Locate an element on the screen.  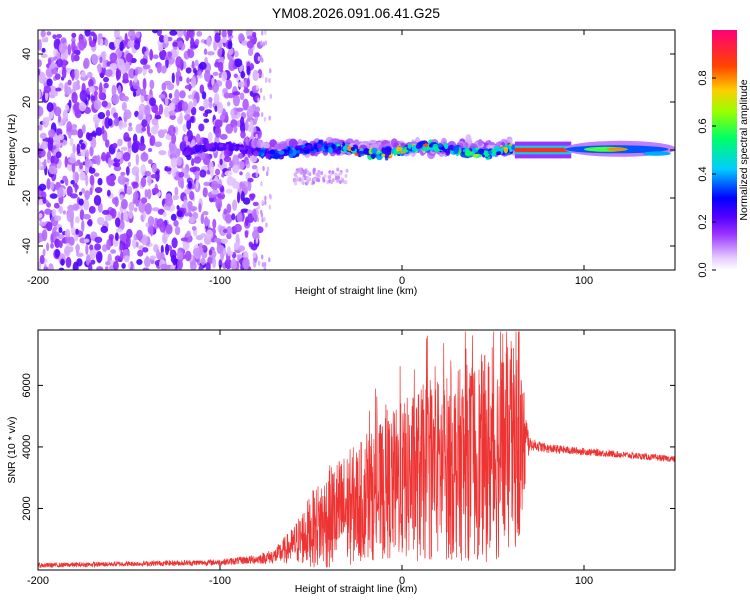
x-tick-label: -100 is located at coordinates (220, 581).